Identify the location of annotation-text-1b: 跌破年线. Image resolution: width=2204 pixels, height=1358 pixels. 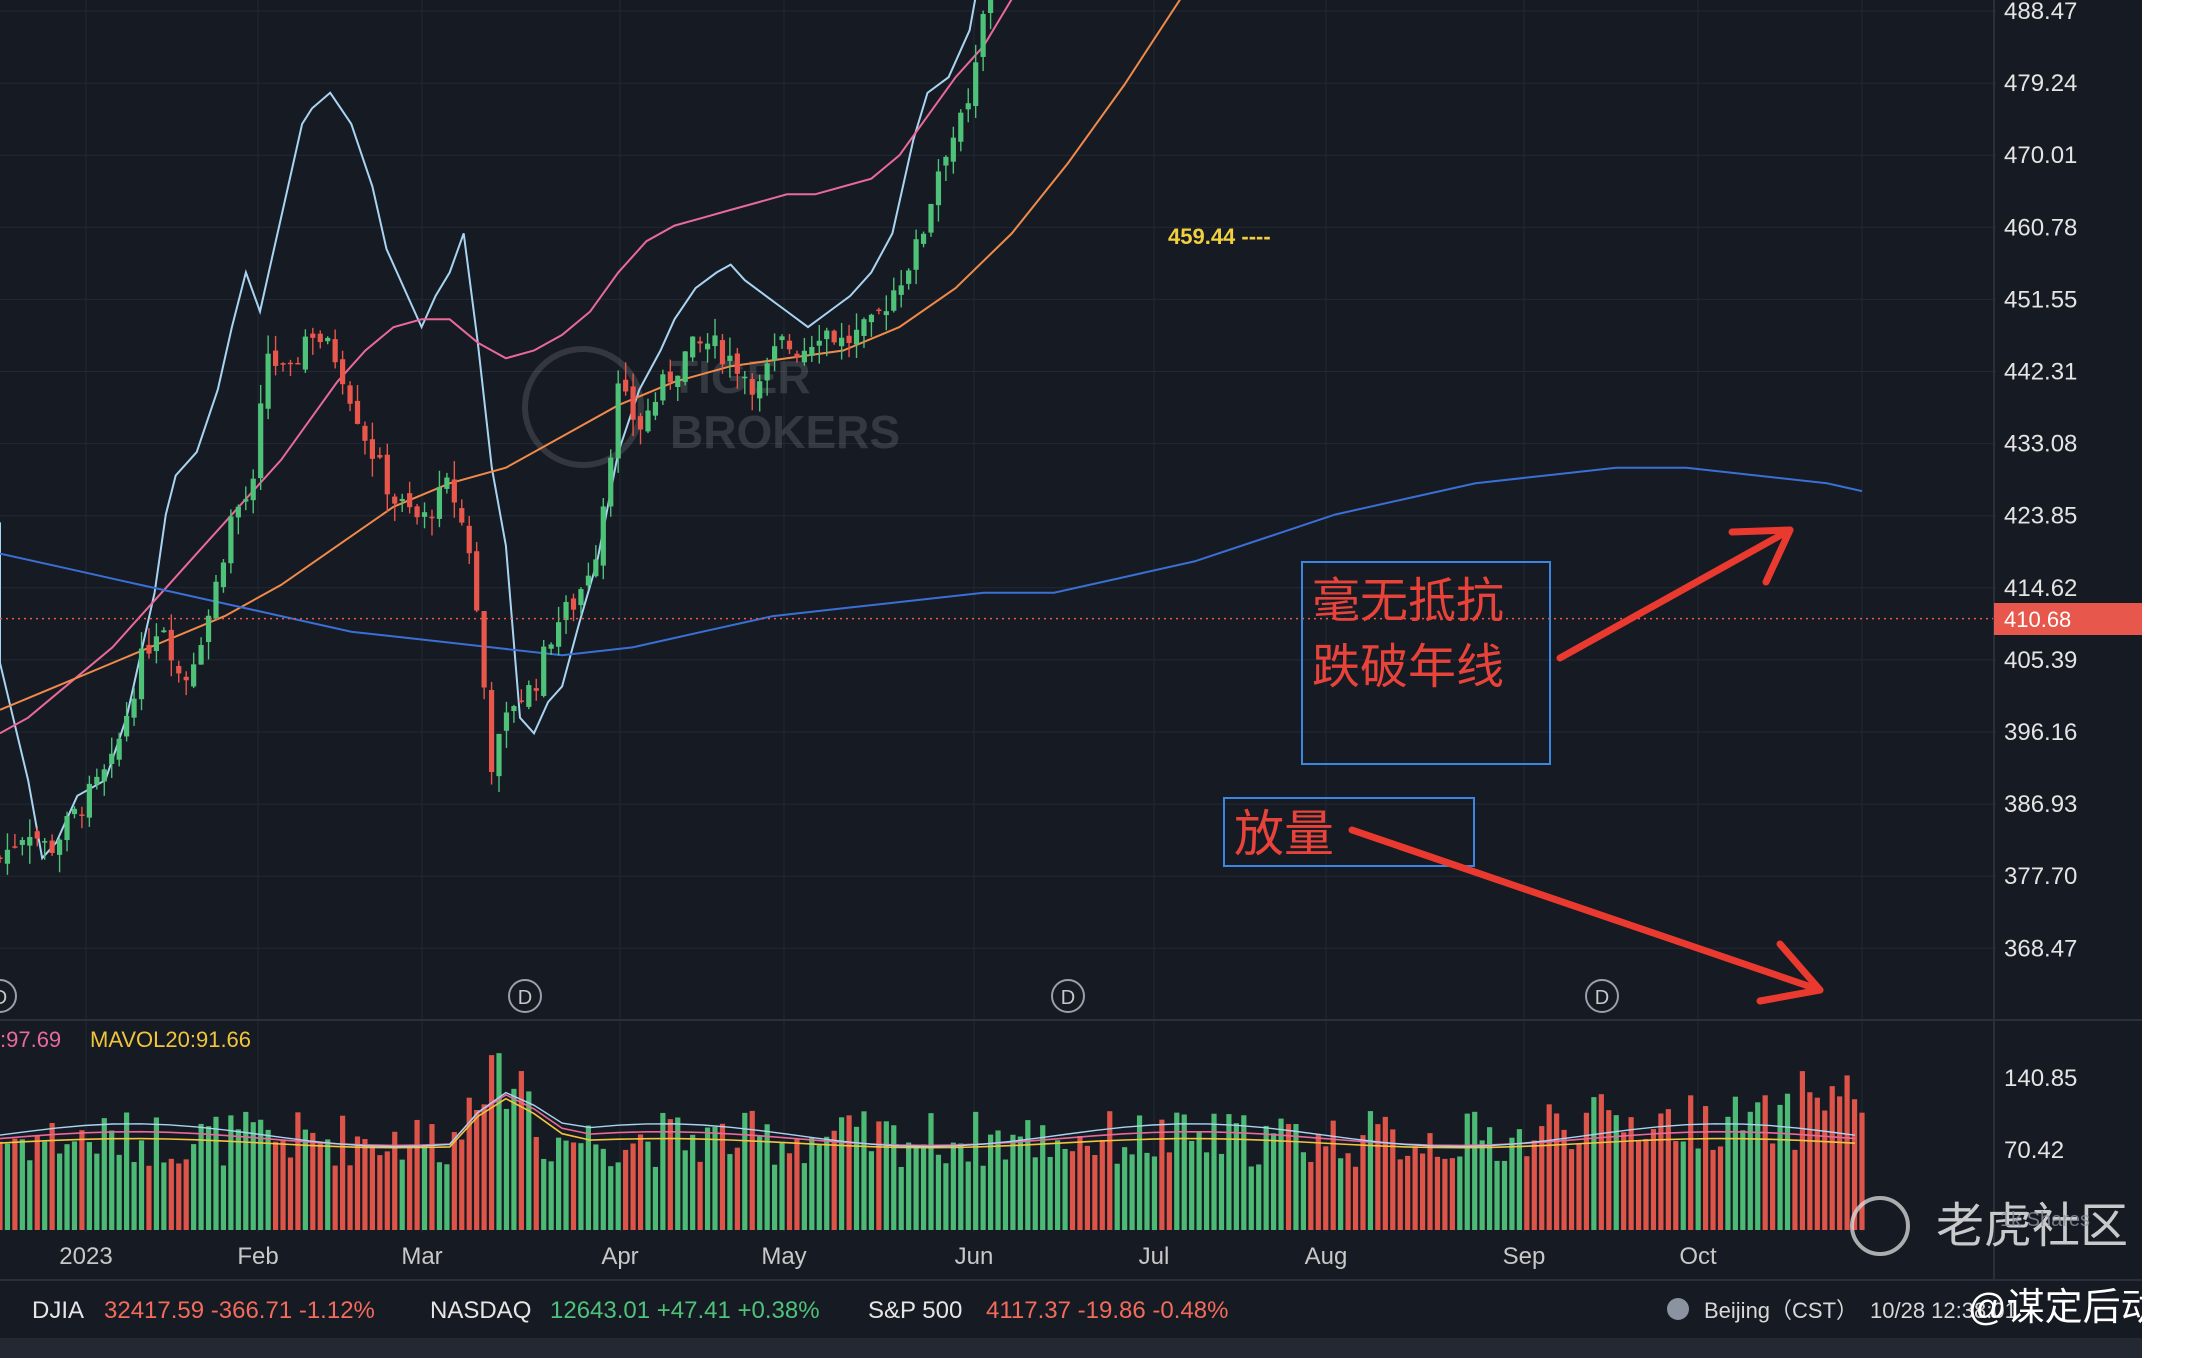
(1408, 667).